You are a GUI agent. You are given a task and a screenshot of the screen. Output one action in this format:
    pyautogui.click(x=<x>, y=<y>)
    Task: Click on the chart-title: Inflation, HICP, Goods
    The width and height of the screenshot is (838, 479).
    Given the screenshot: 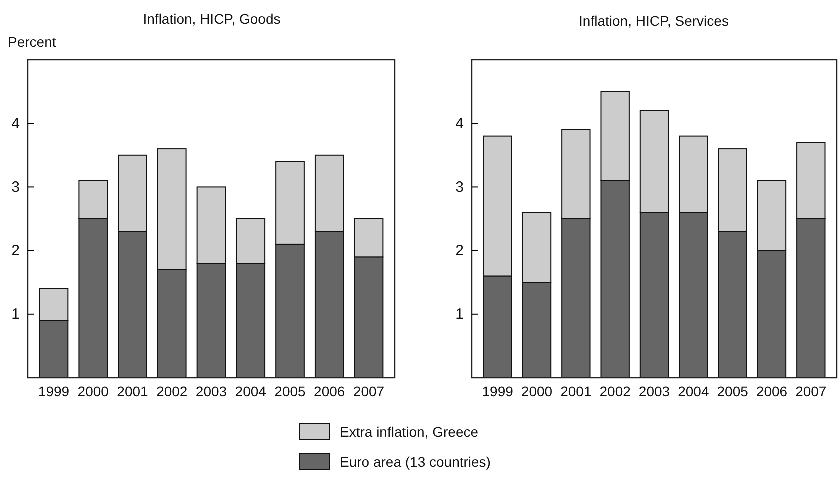 What is the action you would take?
    pyautogui.click(x=212, y=19)
    